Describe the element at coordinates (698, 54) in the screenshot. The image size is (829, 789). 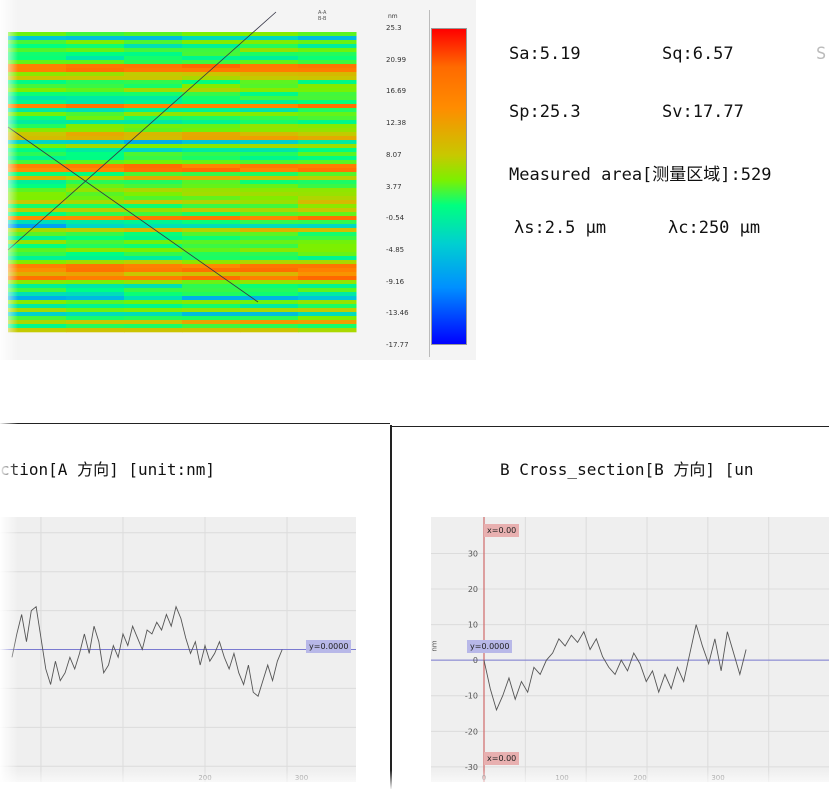
I see `param-sq: Sq:6.57` at that location.